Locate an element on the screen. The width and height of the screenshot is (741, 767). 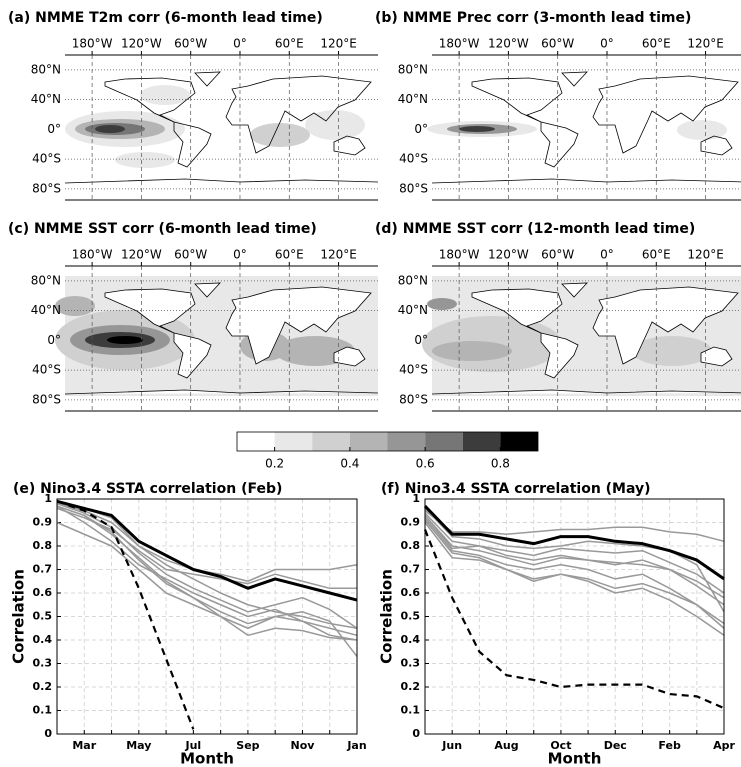
x-tick-label: May is located at coordinates (138, 745).